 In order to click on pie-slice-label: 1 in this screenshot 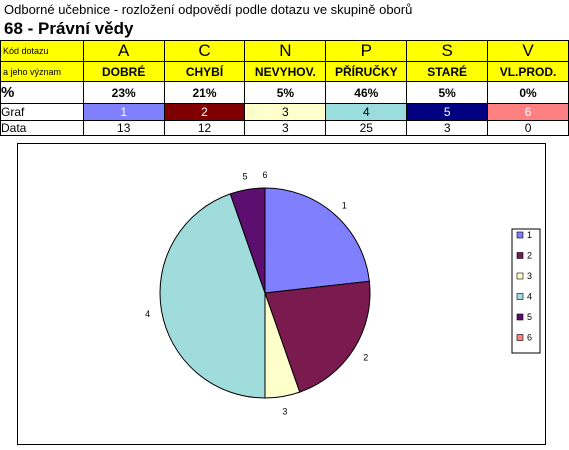, I will do `click(344, 205)`.